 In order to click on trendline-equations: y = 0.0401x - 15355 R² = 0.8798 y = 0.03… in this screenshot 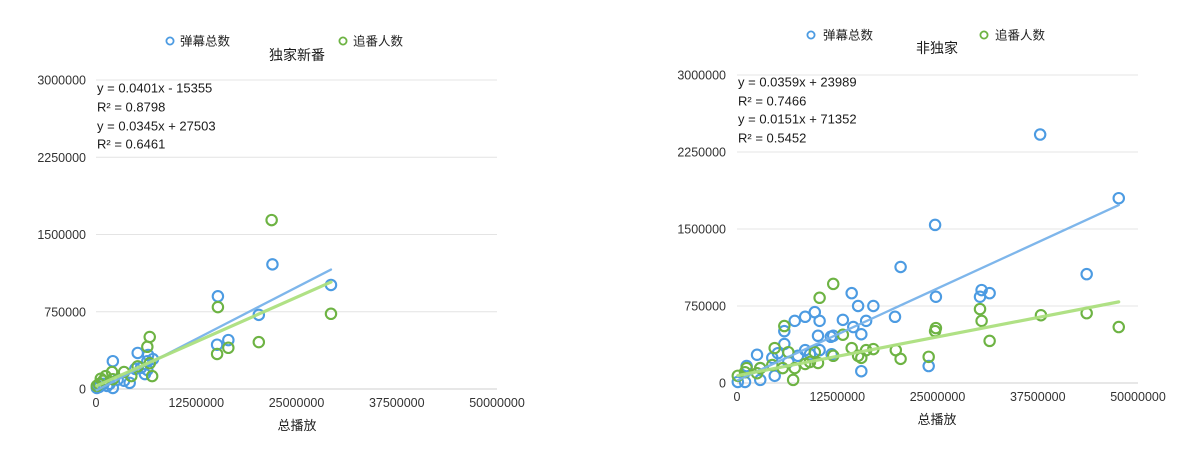, I will do `click(156, 116)`.